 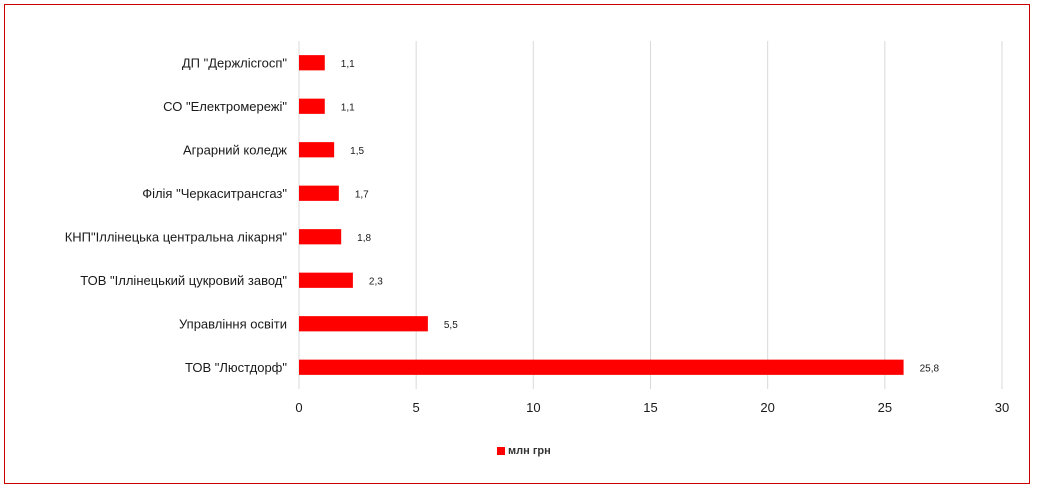 I want to click on x-tick-label: 15, so click(x=650, y=407).